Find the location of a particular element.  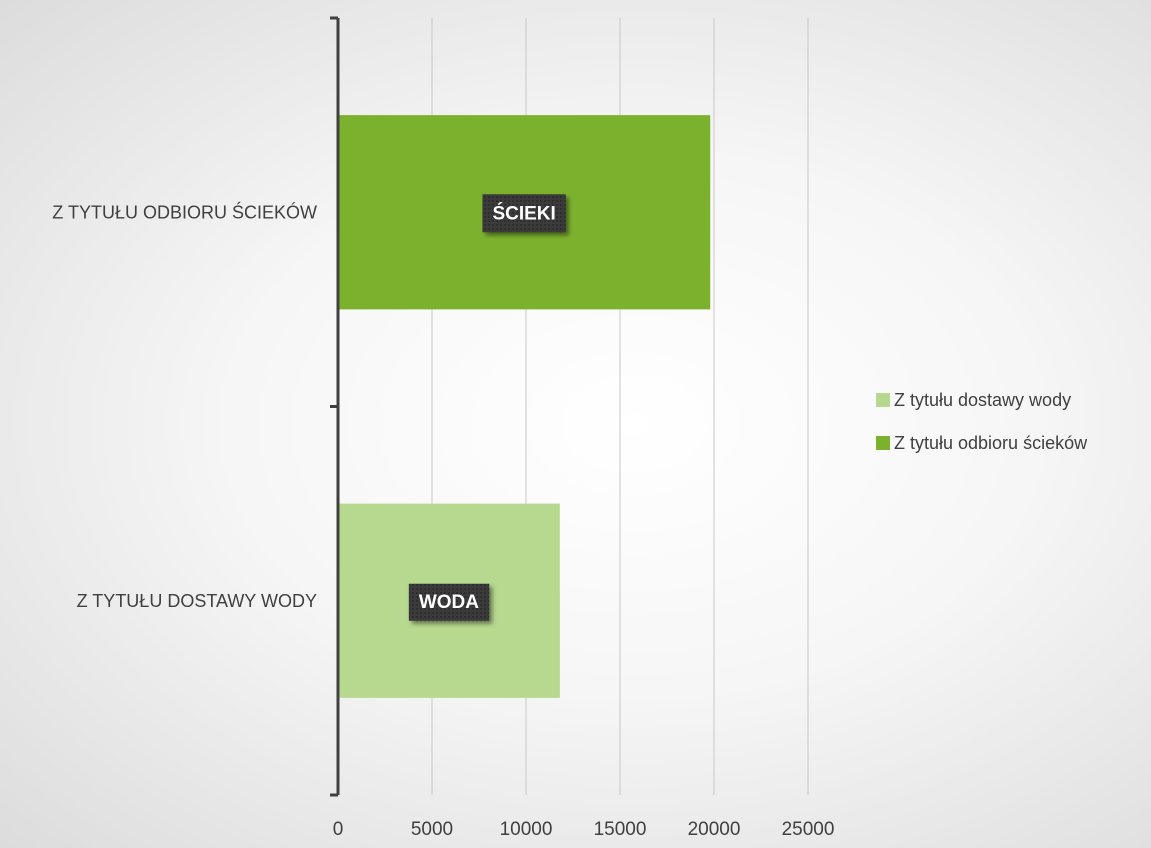

legend-label-water: Z tytułu dostawy wody is located at coordinates (983, 399).